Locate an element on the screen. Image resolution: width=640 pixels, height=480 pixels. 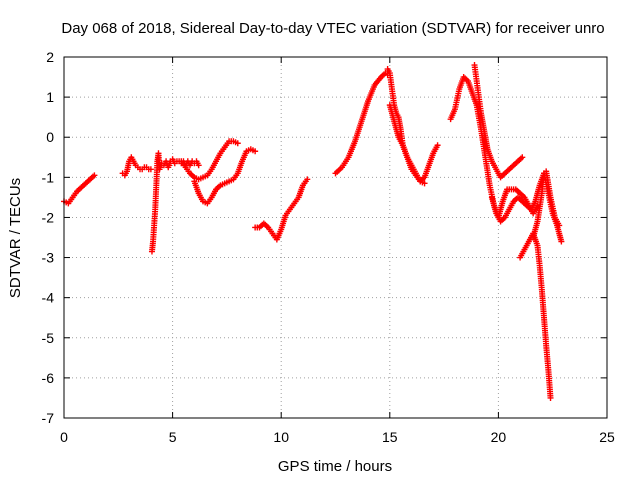
y-tick-label: -4 is located at coordinates (48, 298).